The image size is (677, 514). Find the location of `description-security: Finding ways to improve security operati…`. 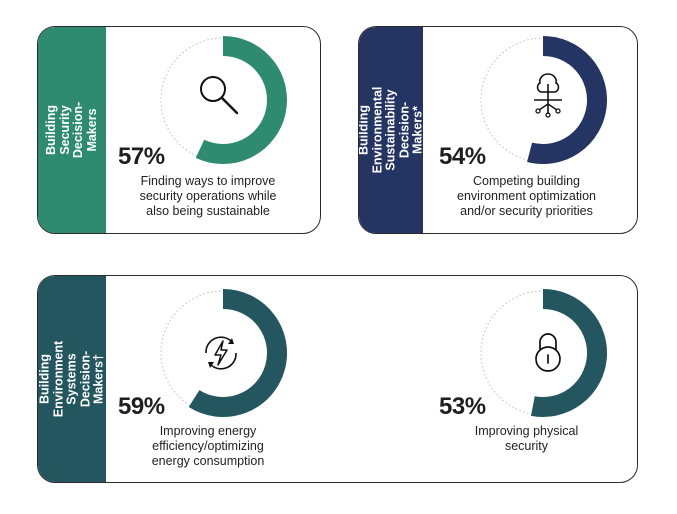

description-security: Finding ways to improve security operati… is located at coordinates (208, 196).